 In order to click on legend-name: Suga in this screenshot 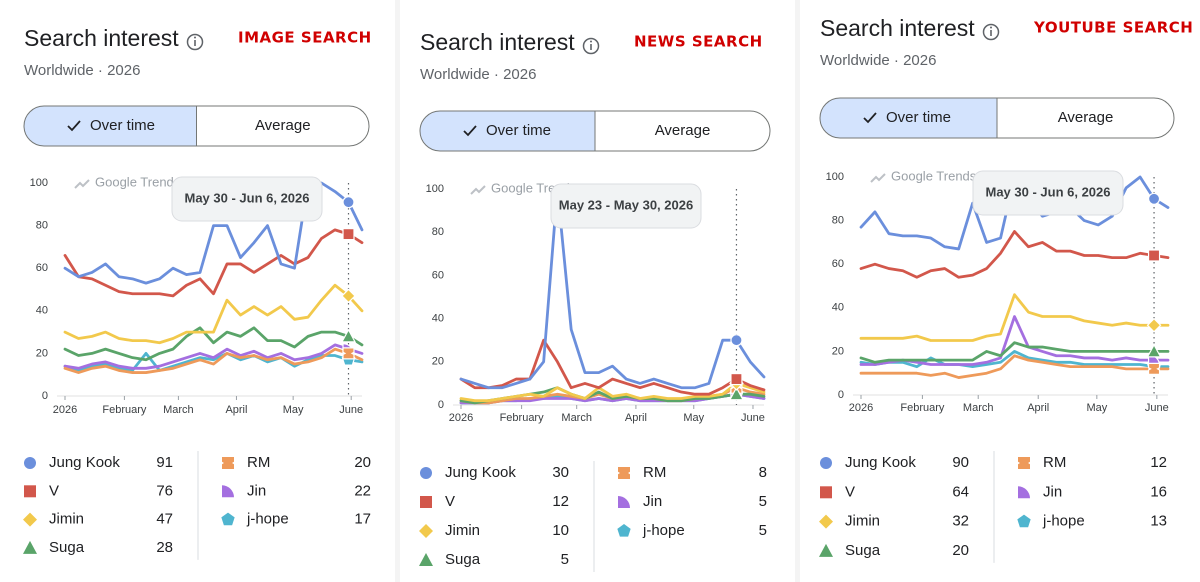, I will do `click(463, 559)`.